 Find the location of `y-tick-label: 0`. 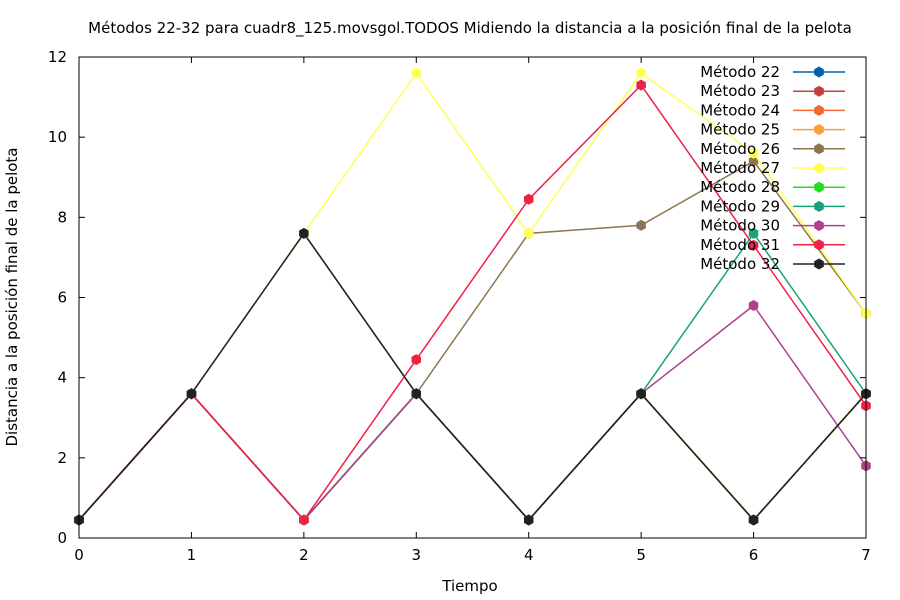

y-tick-label: 0 is located at coordinates (62, 538).